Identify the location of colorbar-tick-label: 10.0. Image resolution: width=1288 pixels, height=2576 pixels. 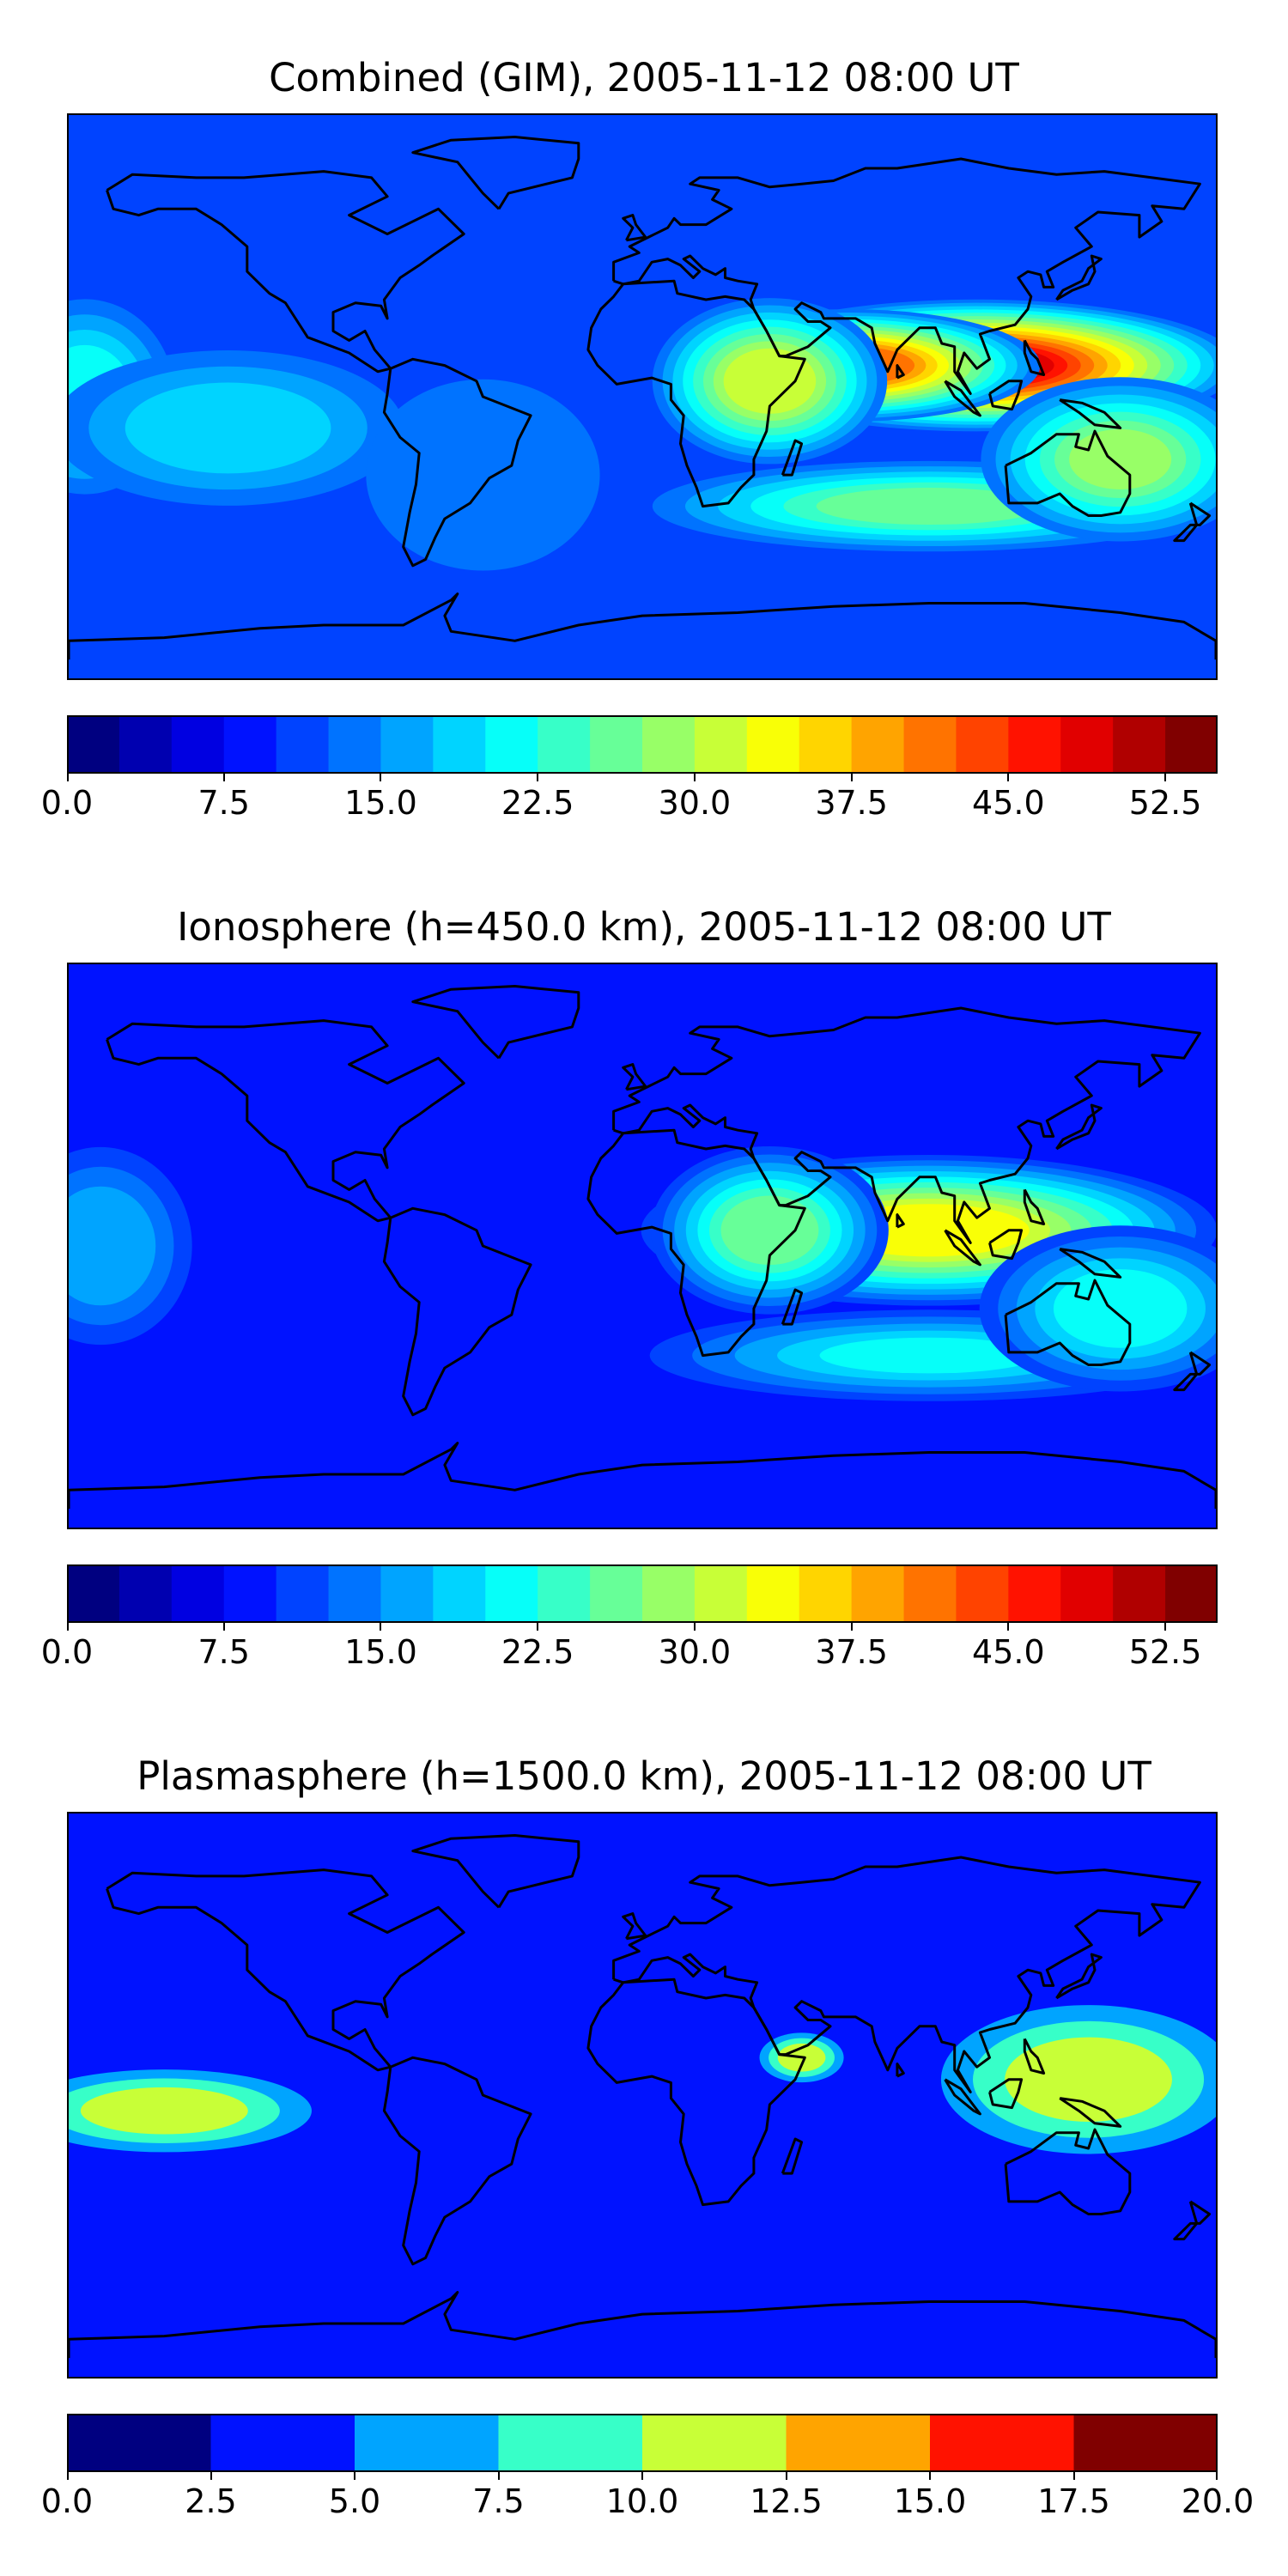
(642, 2501).